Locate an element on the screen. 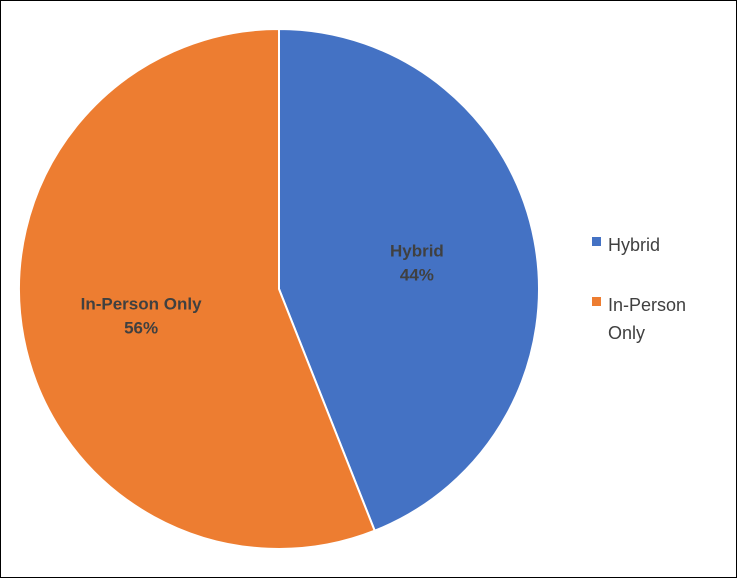 This screenshot has width=737, height=578. legend-item-in-person-only: In-Person Only is located at coordinates (639, 319).